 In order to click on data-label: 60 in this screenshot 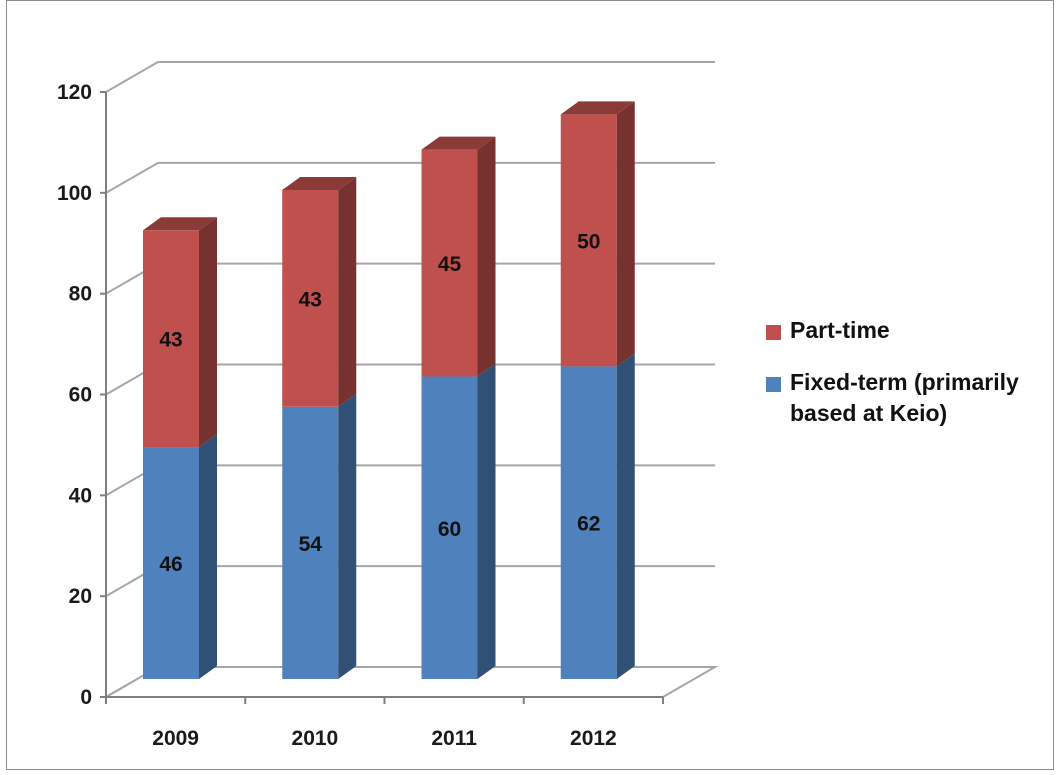, I will do `click(449, 529)`.